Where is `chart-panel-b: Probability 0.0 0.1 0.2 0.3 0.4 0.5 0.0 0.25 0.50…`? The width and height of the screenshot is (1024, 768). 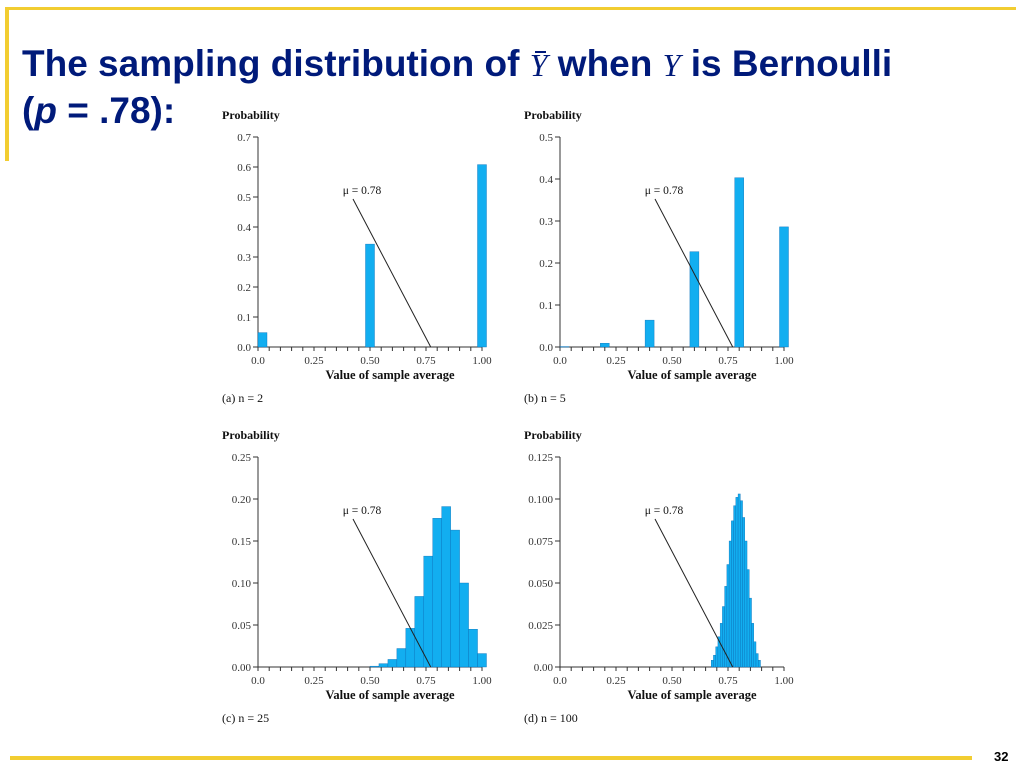
chart-panel-b: Probability 0.0 0.1 0.2 0.3 0.4 0.5 0.0 0.25 0.50… is located at coordinates (662, 257).